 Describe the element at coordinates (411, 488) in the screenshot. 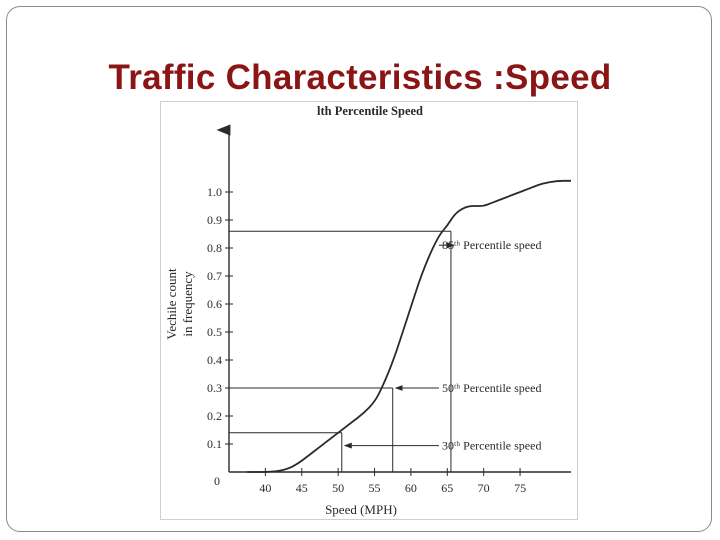

I see `x-tick-label: 60` at that location.